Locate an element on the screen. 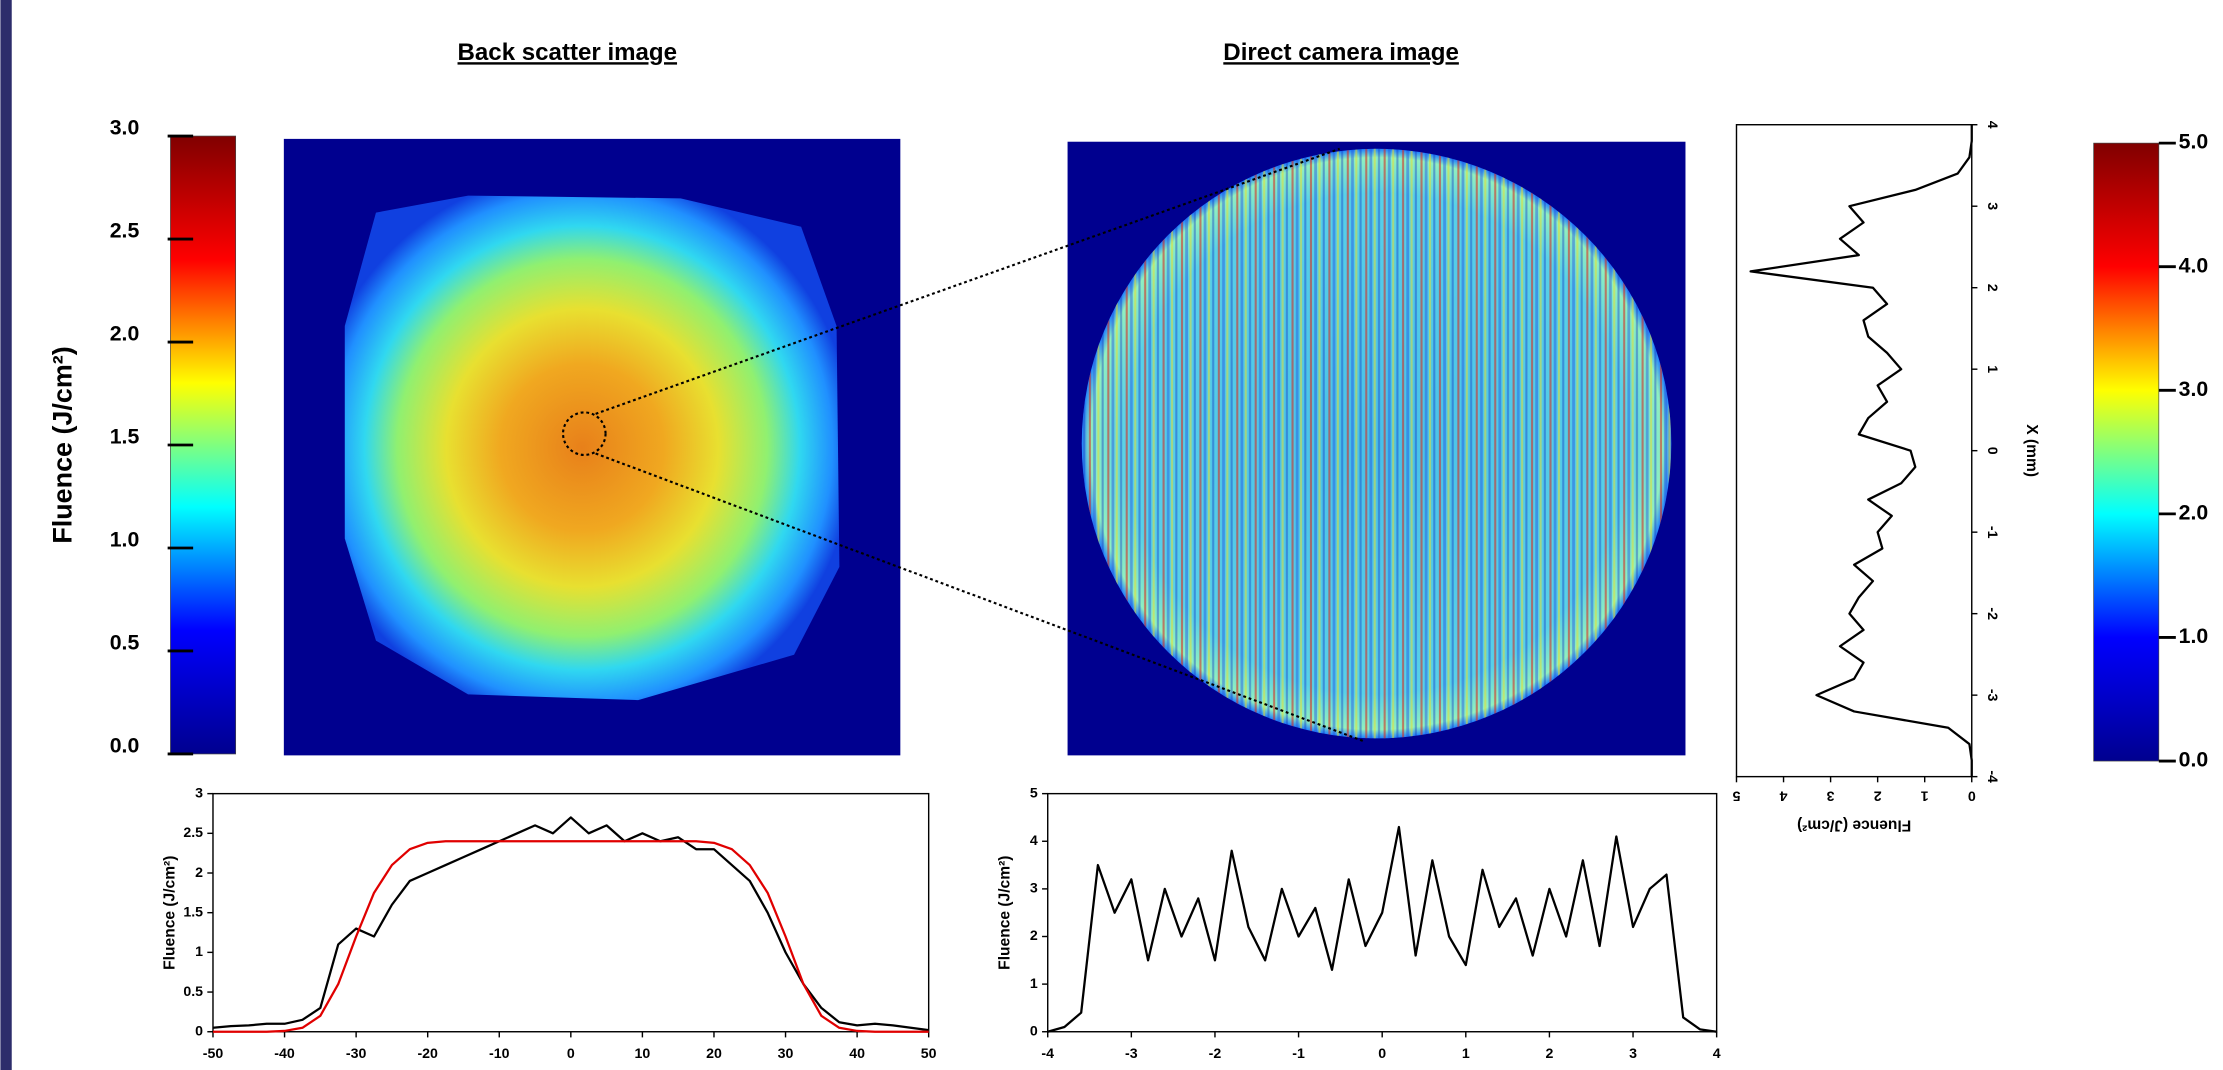 The image size is (2223, 1070). backscatter-beam is located at coordinates (592, 448).